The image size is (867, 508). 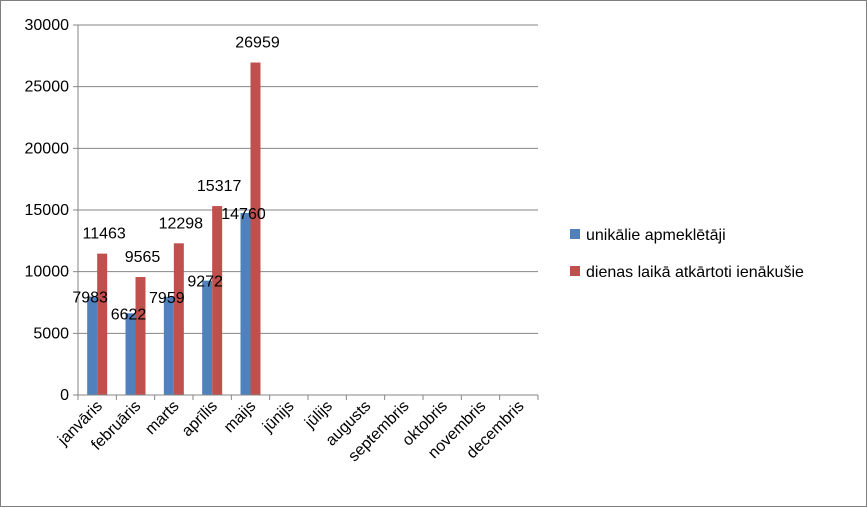 I want to click on x-tick-label: jūlijs, so click(x=318, y=415).